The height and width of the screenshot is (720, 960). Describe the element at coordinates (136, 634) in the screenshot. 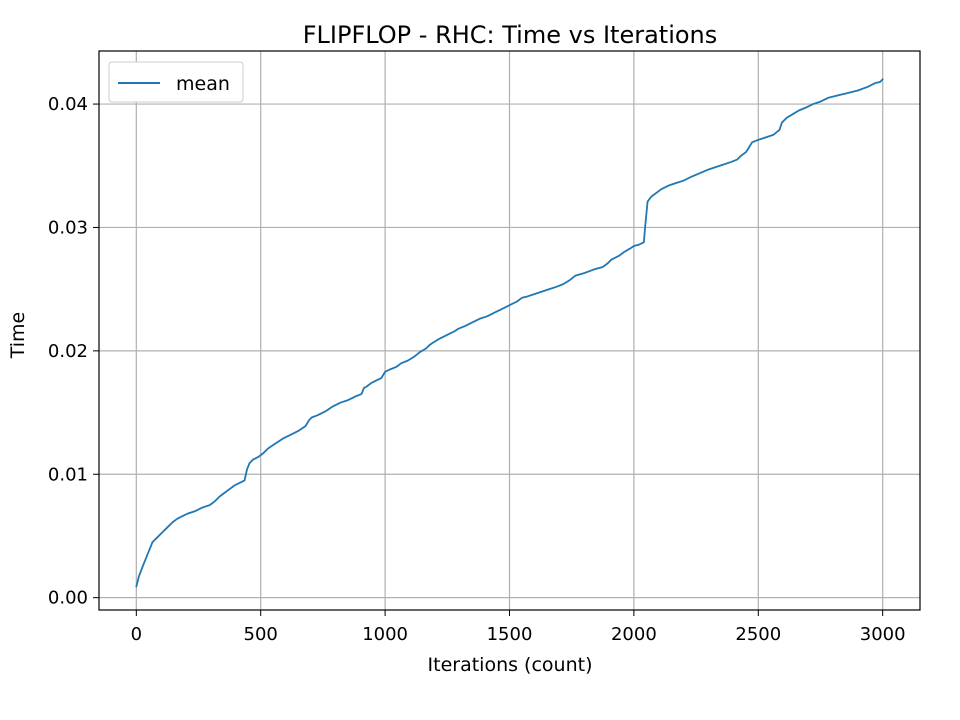

I see `x-tick-label: 0` at that location.